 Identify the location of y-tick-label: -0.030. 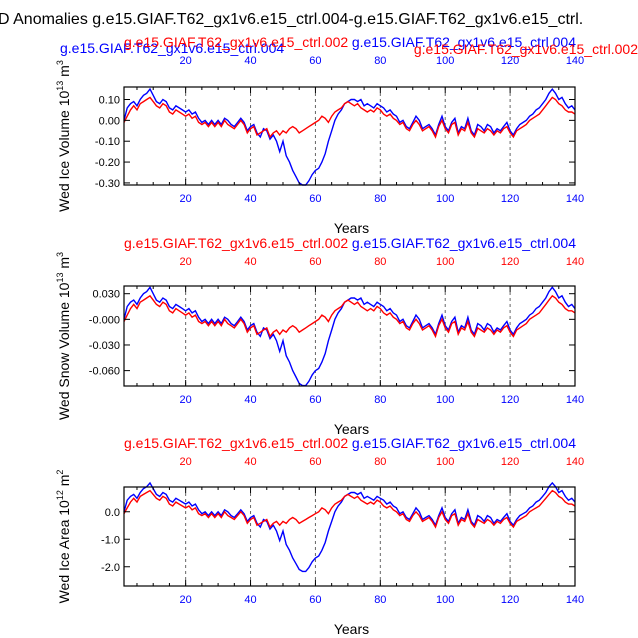
(104, 346).